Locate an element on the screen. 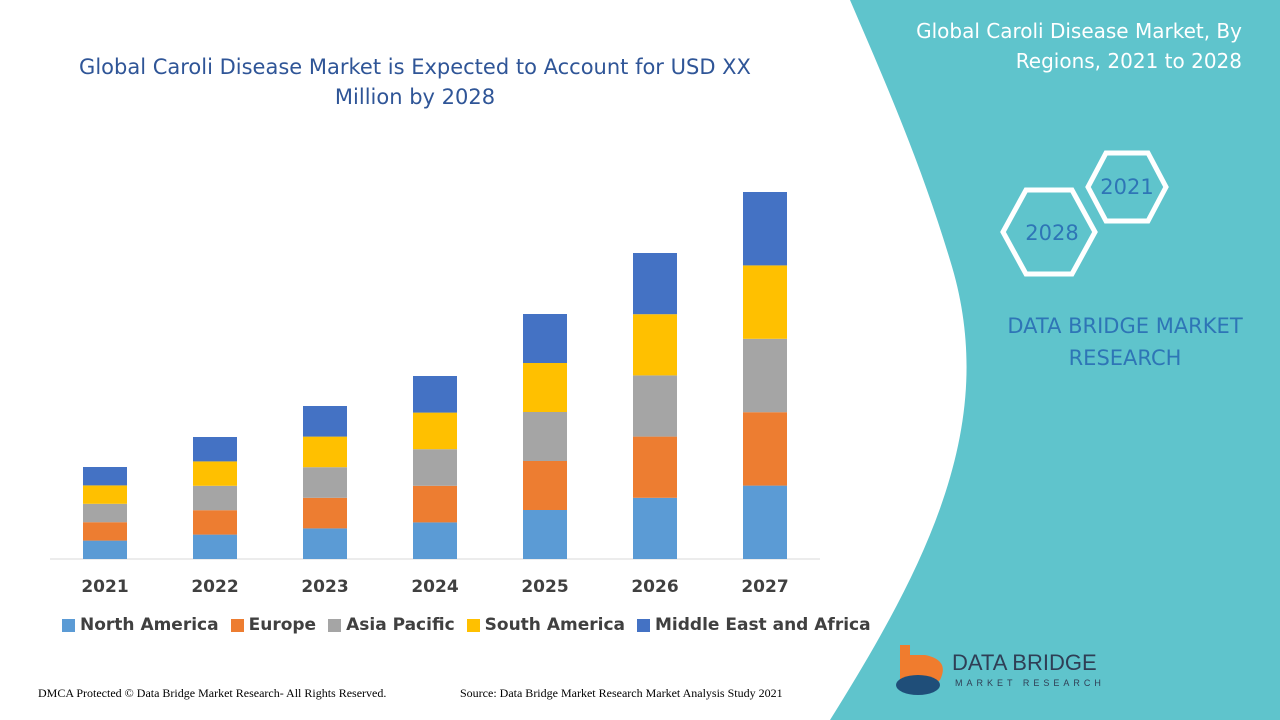 The image size is (1280, 720). brand: DATA BRIDGE MARKET RESEARCH is located at coordinates (1125, 342).